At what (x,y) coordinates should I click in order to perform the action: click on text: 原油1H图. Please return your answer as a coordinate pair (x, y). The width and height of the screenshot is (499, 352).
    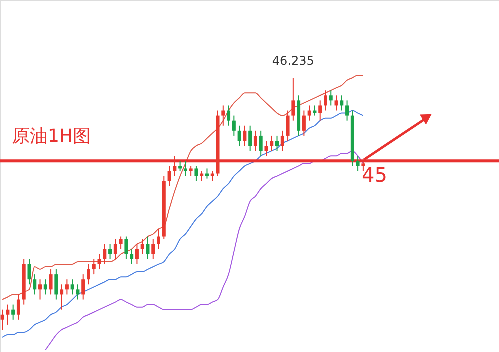
    Looking at the image, I should click on (51, 136).